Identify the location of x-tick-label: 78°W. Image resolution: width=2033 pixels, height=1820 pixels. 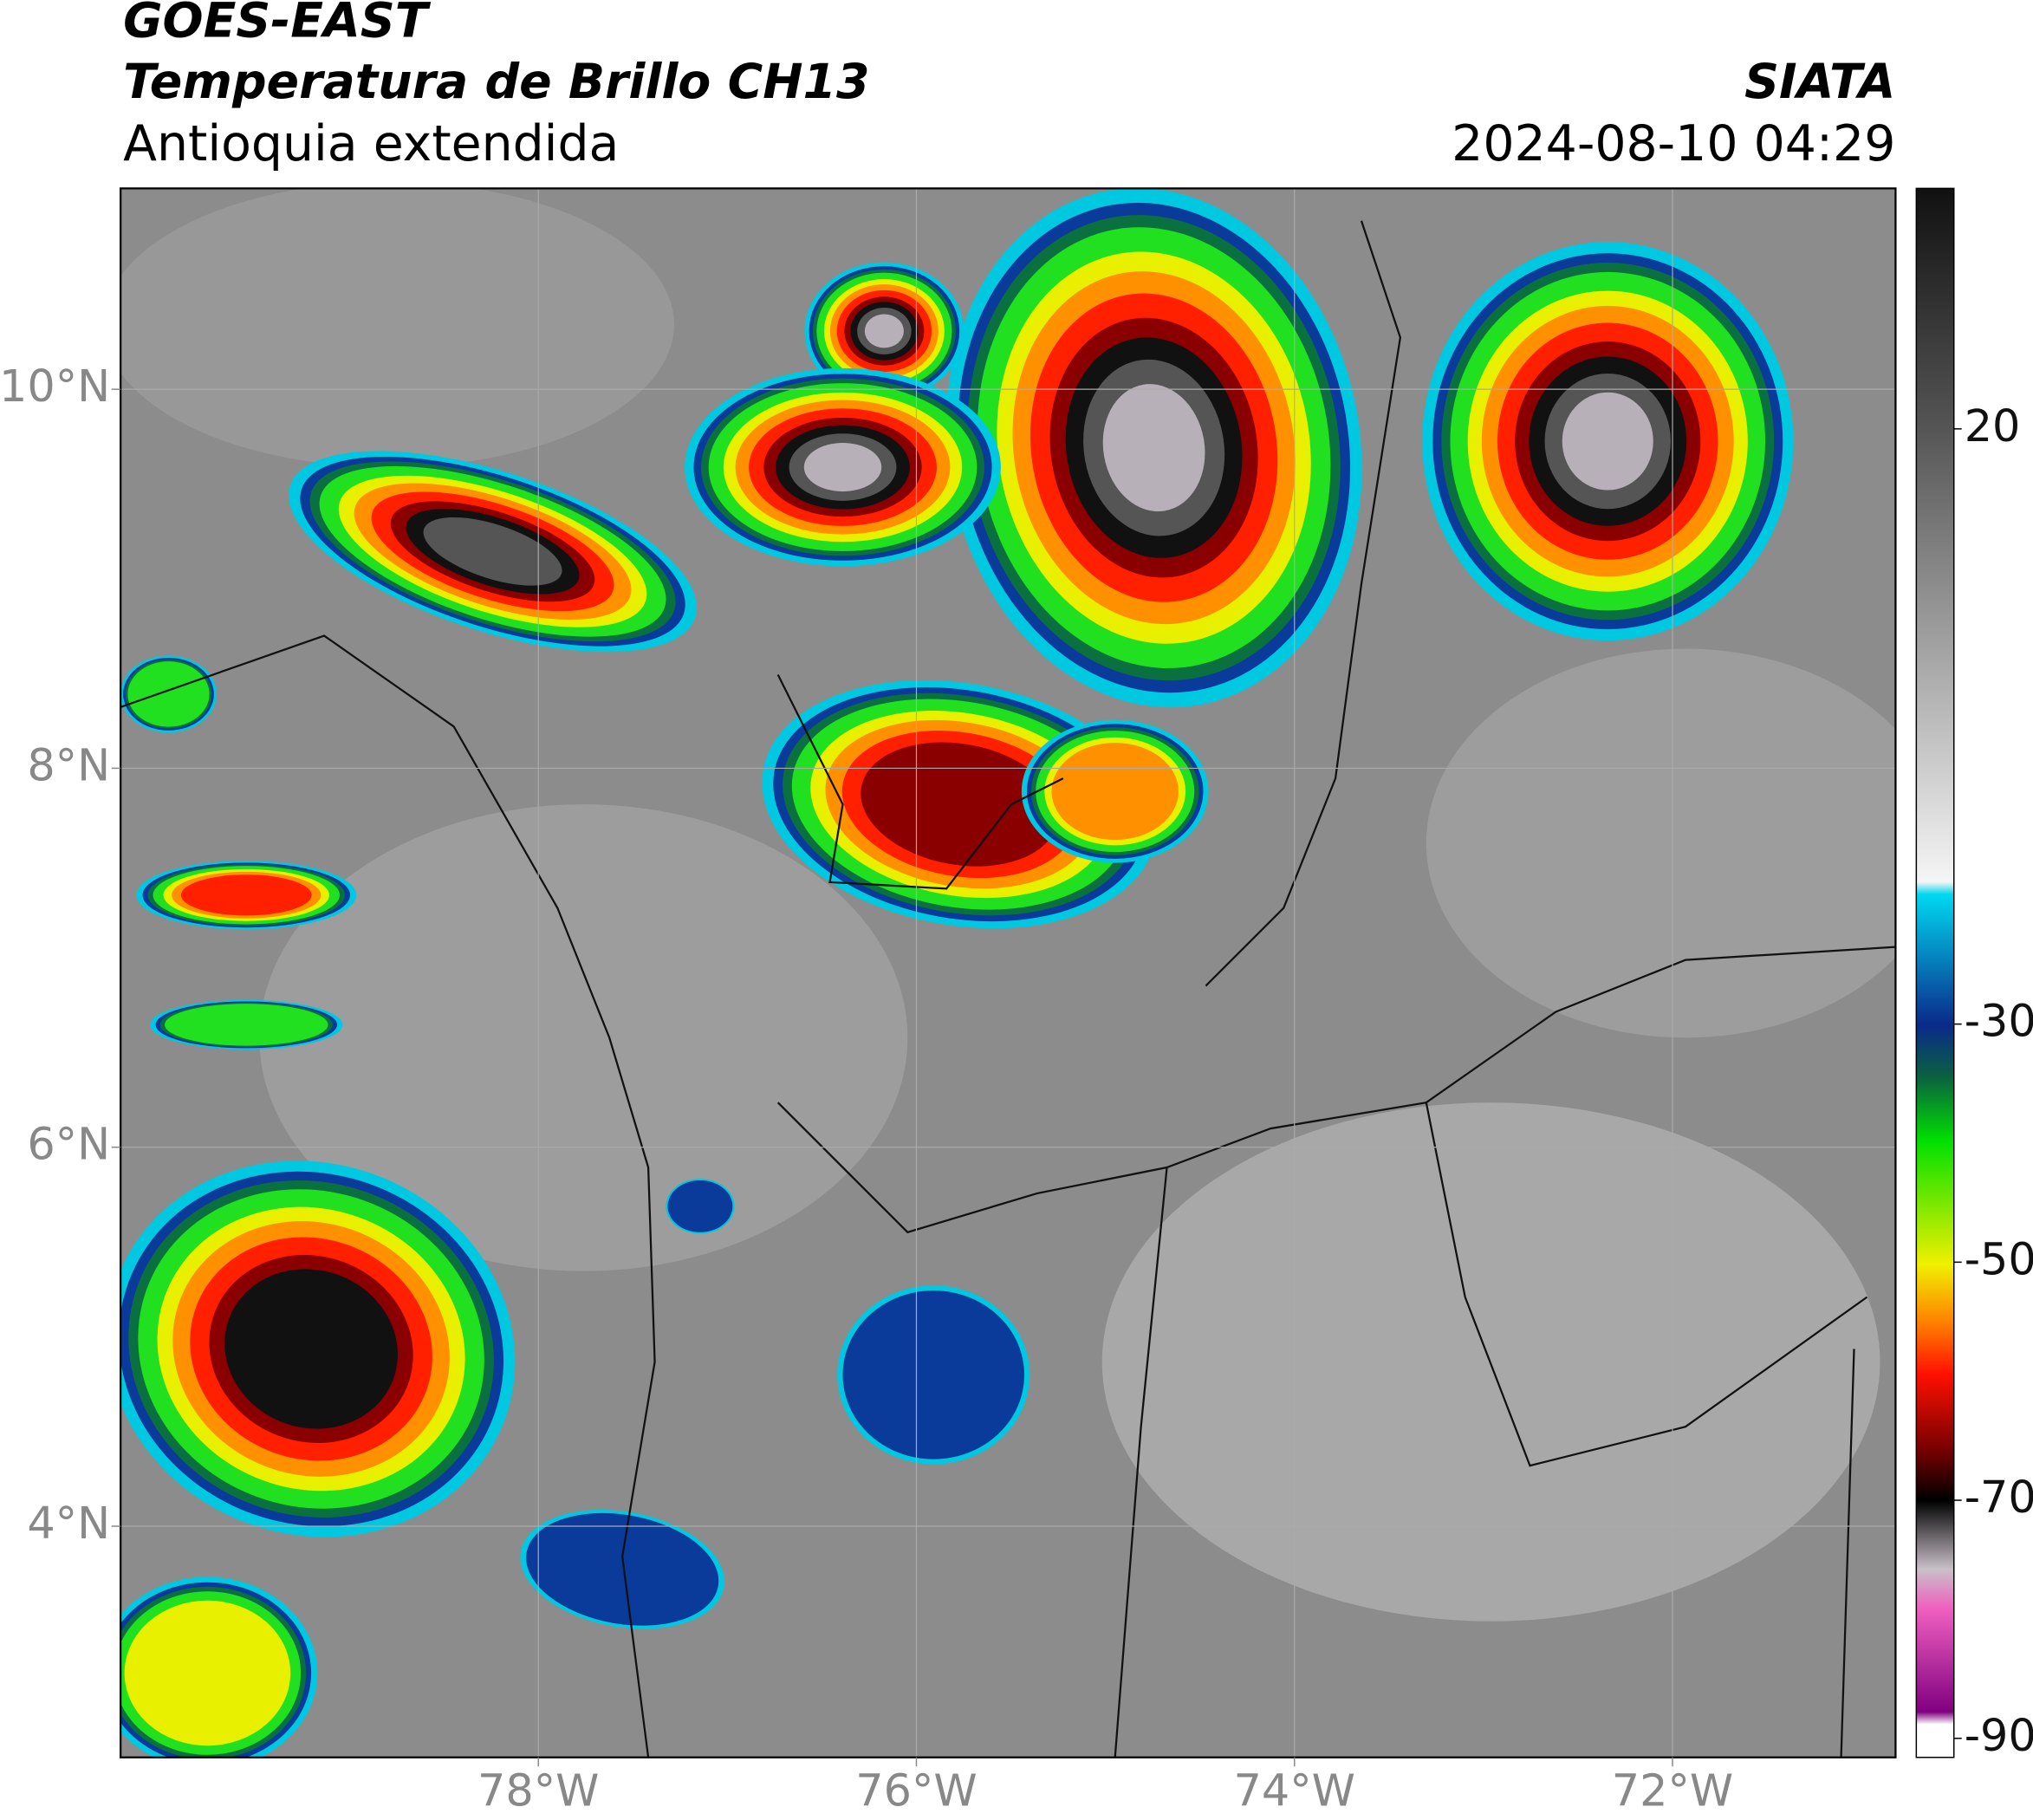
(538, 1791).